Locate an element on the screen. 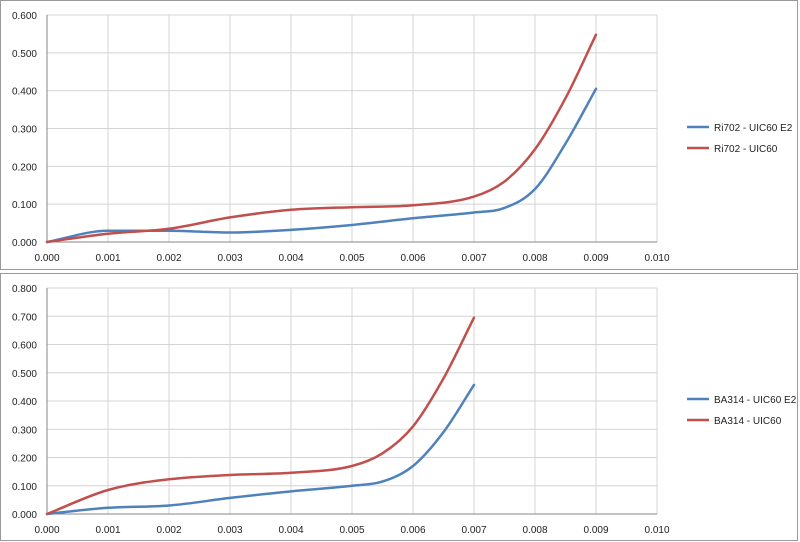 The image size is (800, 542). legend-label: Ri702 - UIC60 E2 is located at coordinates (753, 128).